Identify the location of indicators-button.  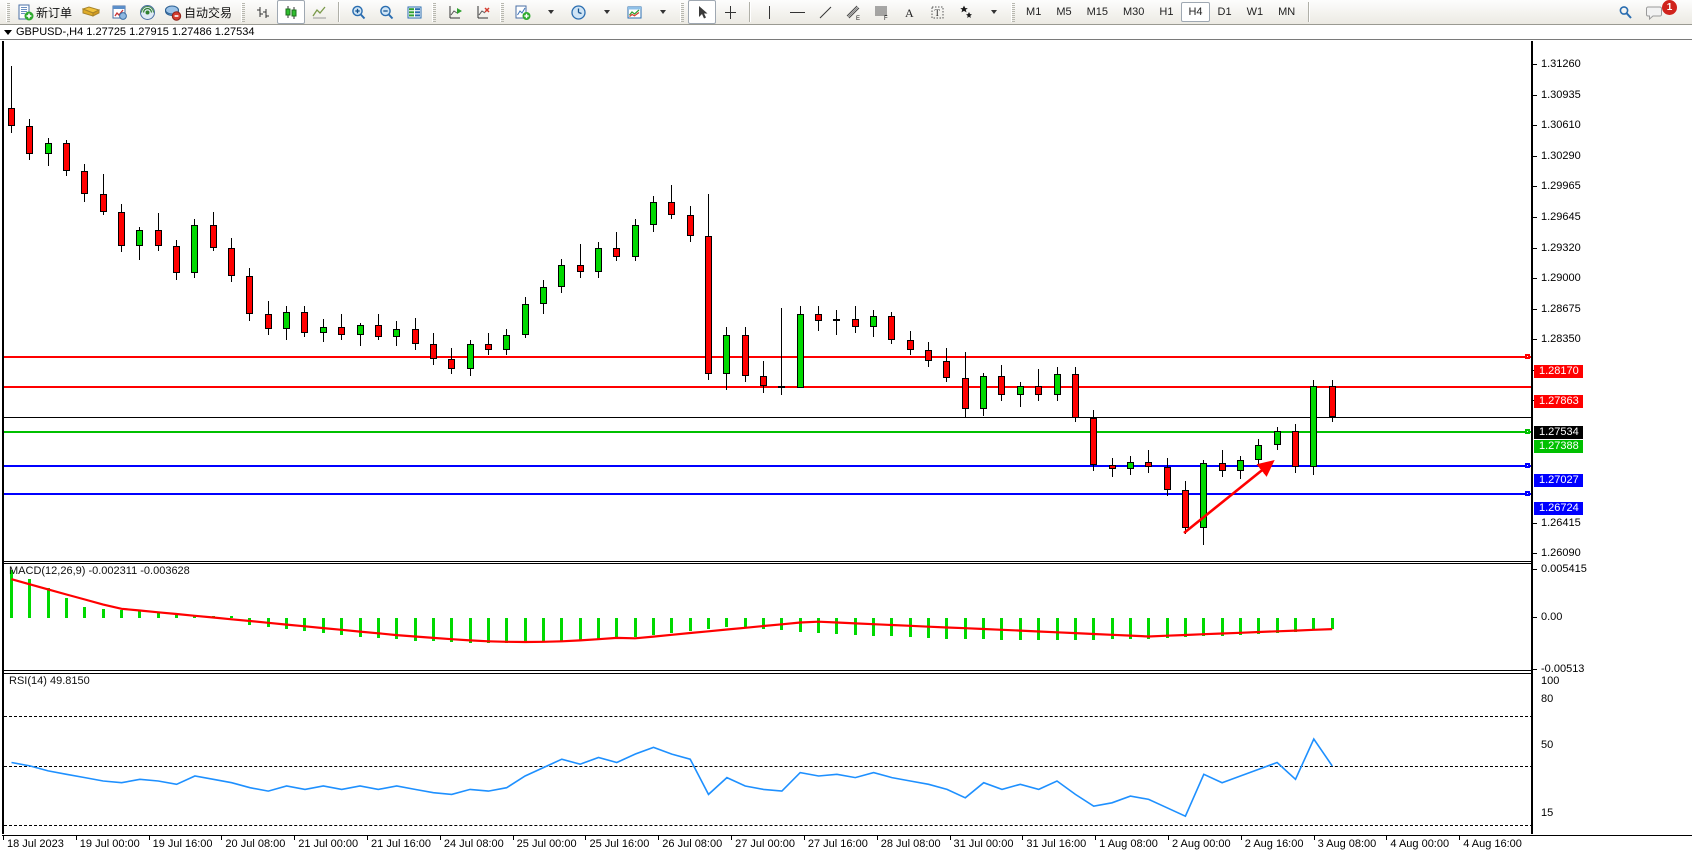
(522, 12).